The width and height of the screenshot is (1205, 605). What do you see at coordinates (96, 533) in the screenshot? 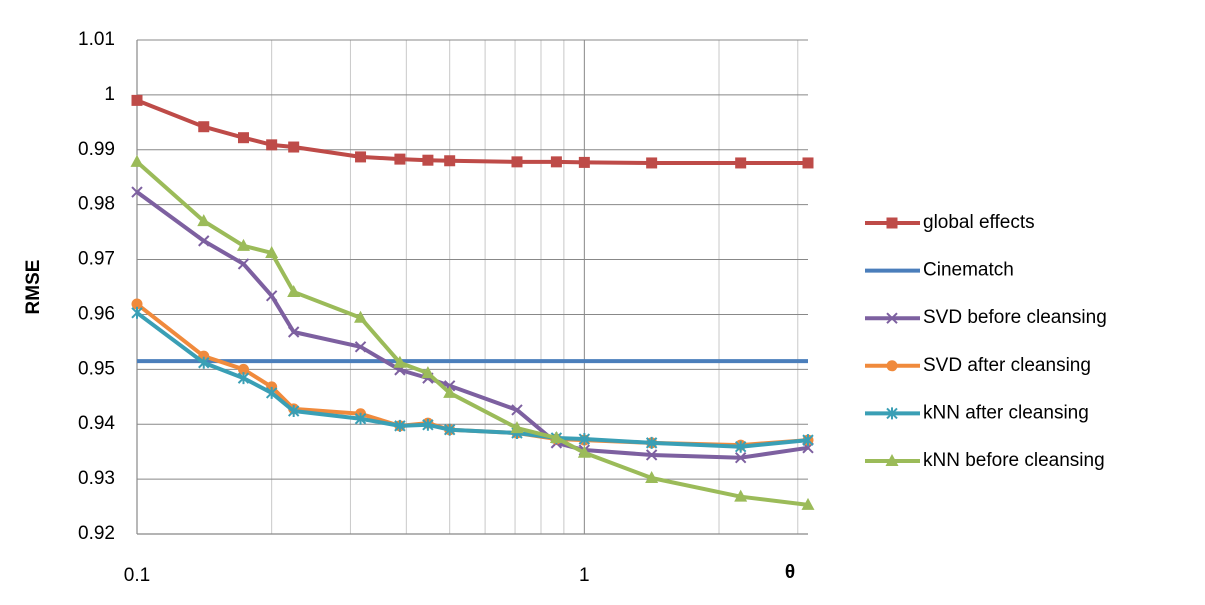
I see `y-tick-label: 0.92` at bounding box center [96, 533].